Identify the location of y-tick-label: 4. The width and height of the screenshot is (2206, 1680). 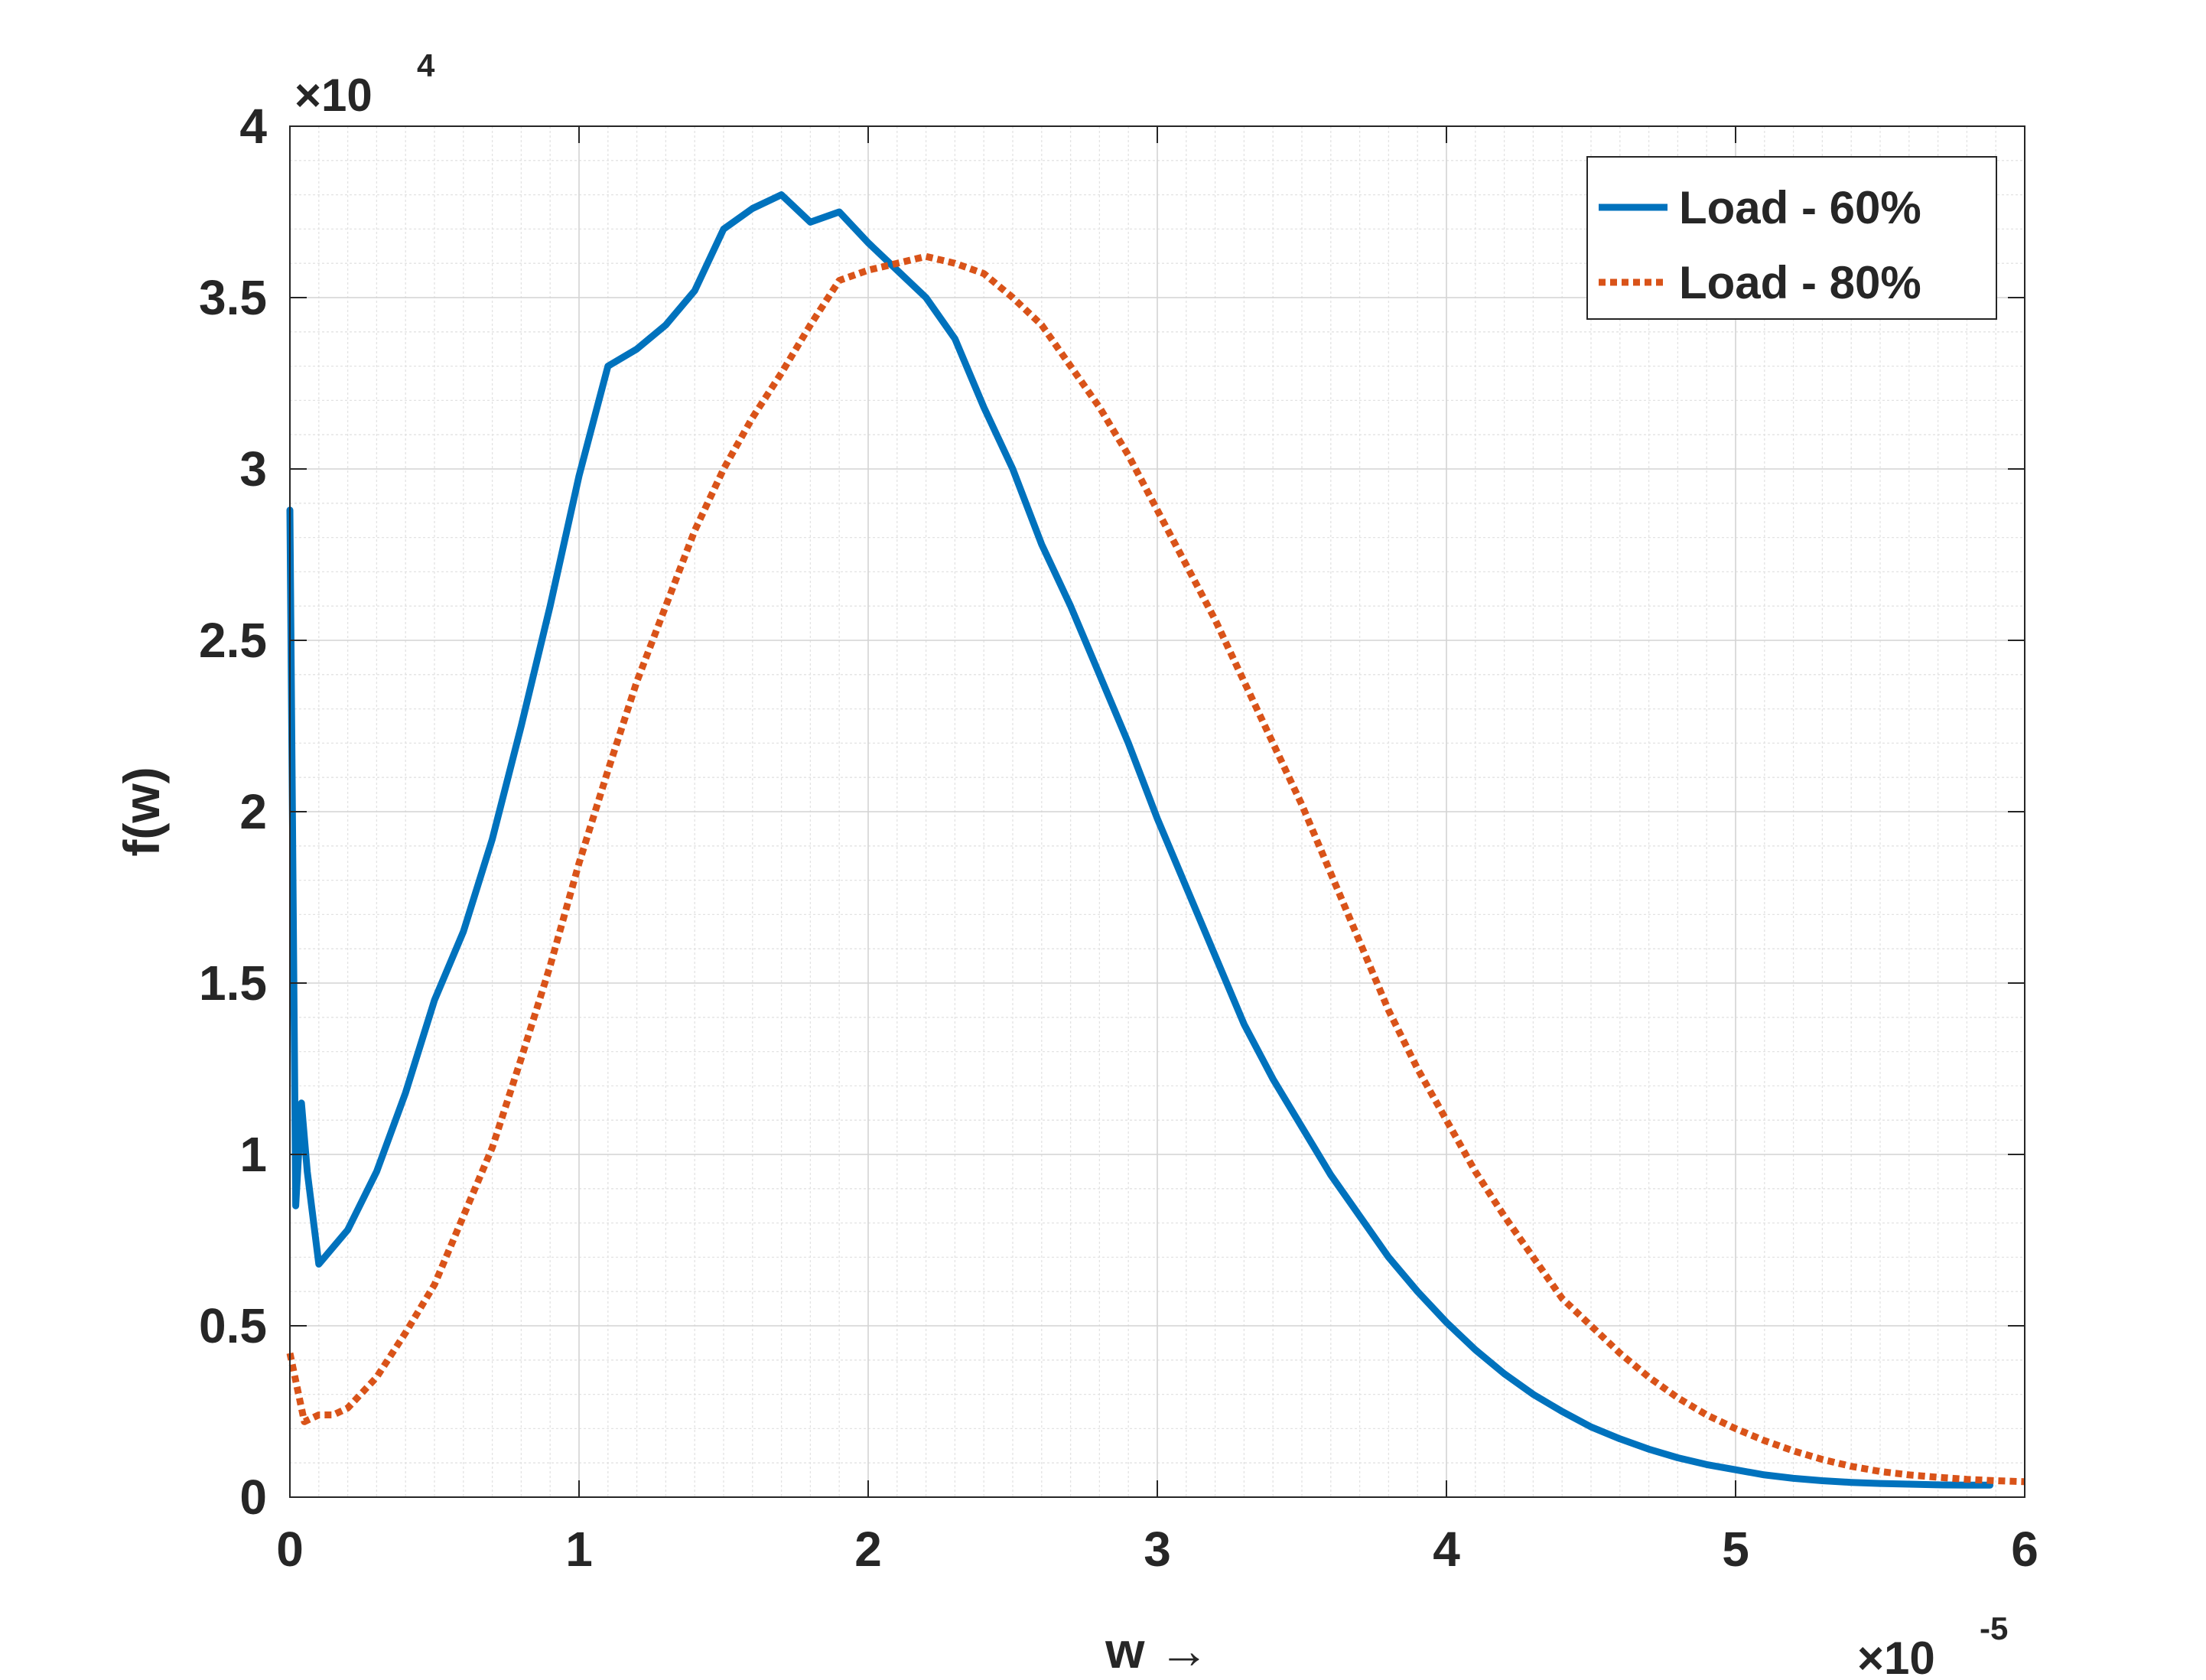
(253, 126).